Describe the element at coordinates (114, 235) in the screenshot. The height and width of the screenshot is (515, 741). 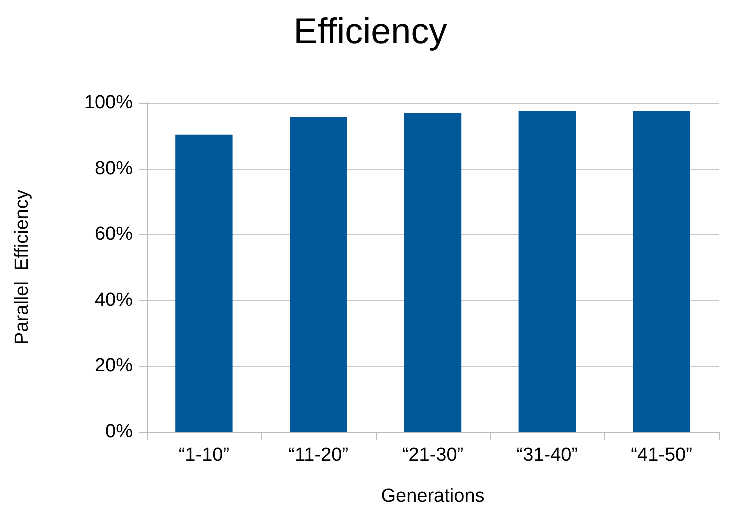
I see `y-tick-label: 60%` at that location.